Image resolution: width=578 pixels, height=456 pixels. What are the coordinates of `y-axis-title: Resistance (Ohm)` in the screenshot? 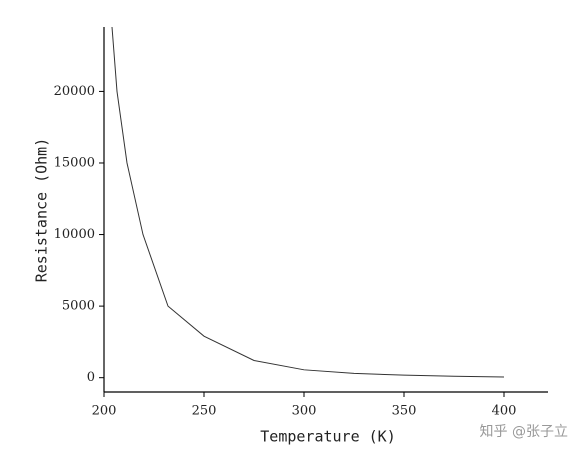 It's located at (42, 210).